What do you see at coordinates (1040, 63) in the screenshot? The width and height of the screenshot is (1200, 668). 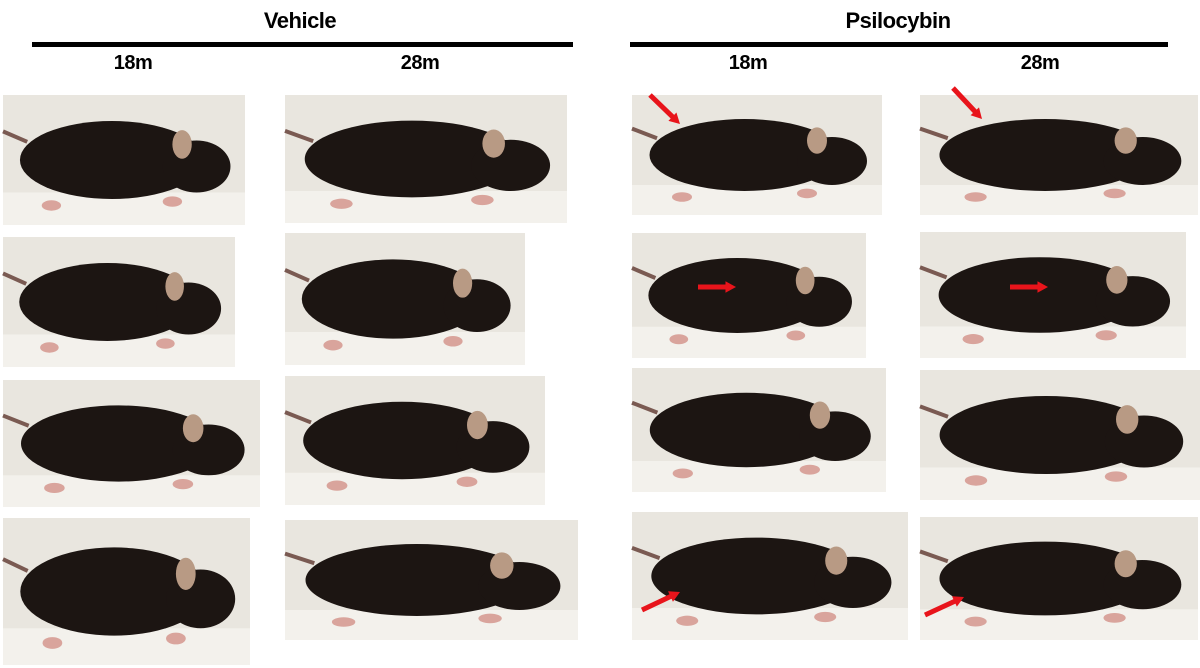 I see `psilocybin-28m-label: 28m` at bounding box center [1040, 63].